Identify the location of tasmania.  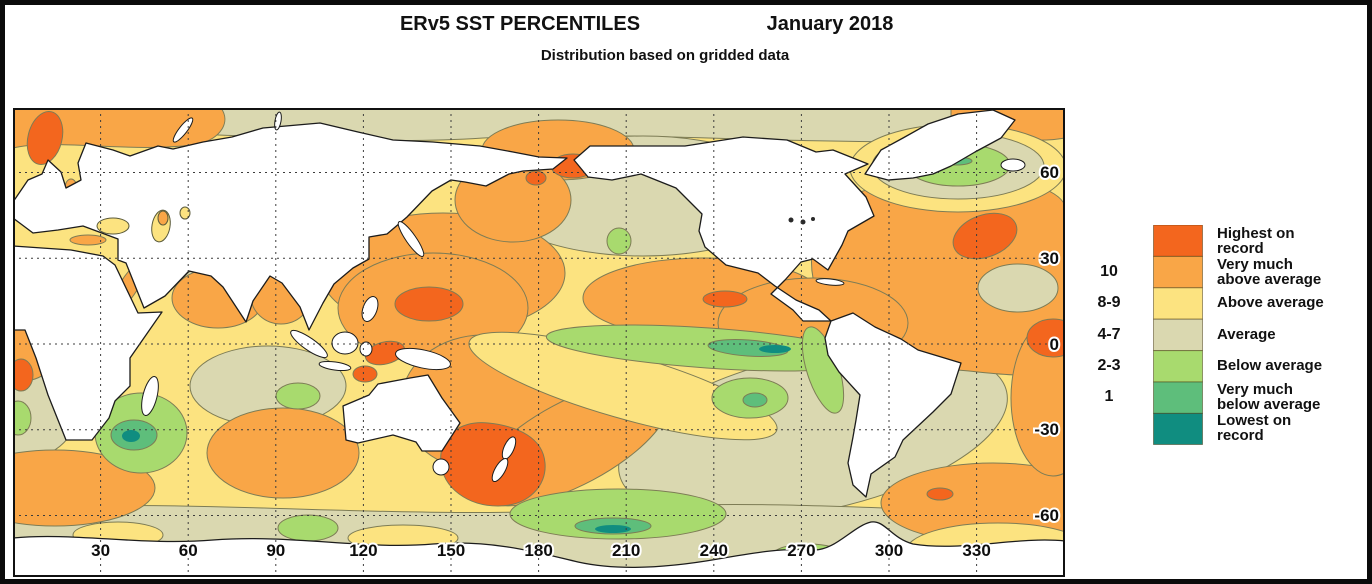
(441, 467).